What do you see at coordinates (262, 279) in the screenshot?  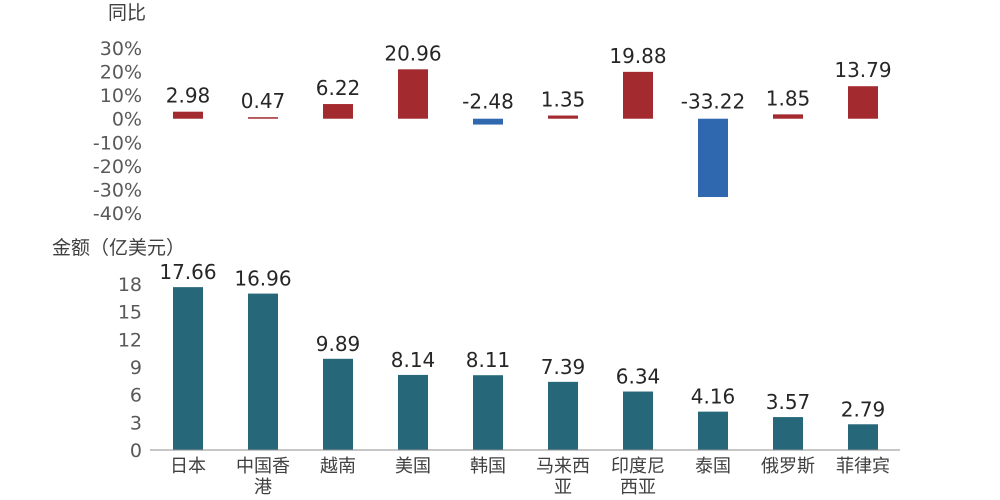 I see `amount-data-label: 16.96` at bounding box center [262, 279].